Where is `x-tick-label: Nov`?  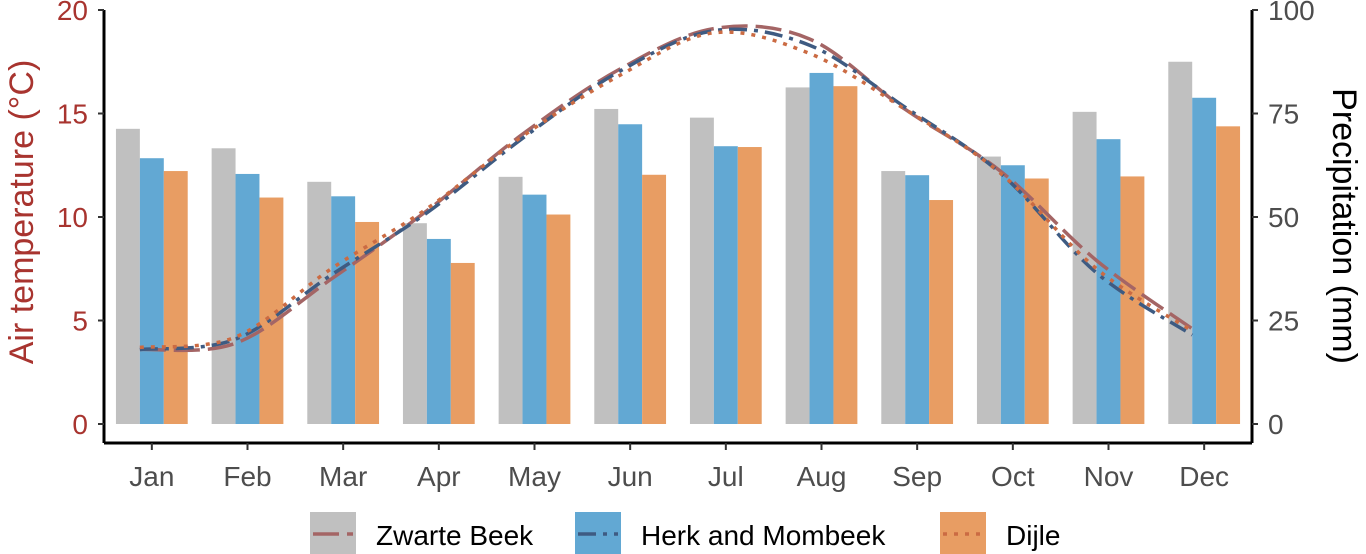 x-tick-label: Nov is located at coordinates (1109, 476).